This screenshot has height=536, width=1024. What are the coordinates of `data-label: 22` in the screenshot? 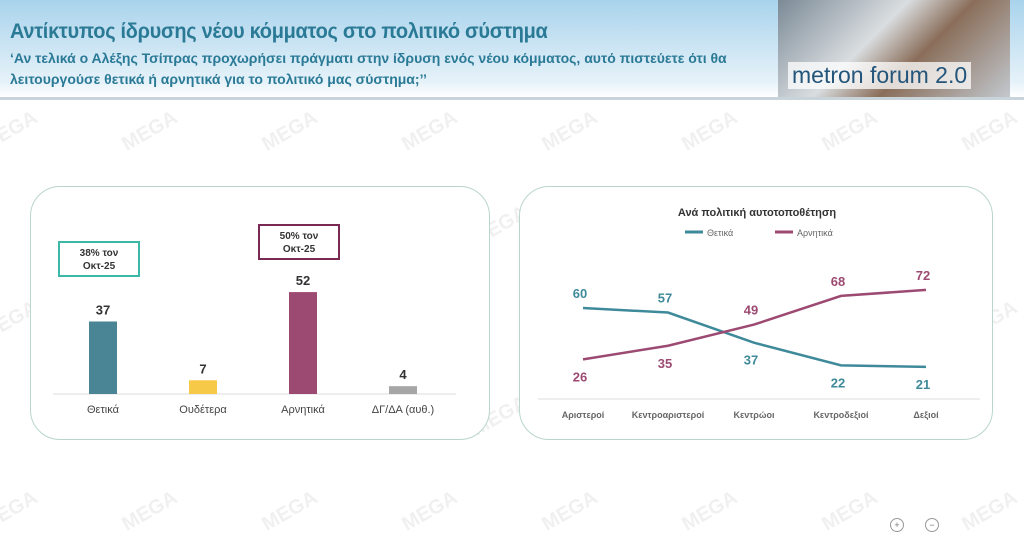 It's located at (838, 382).